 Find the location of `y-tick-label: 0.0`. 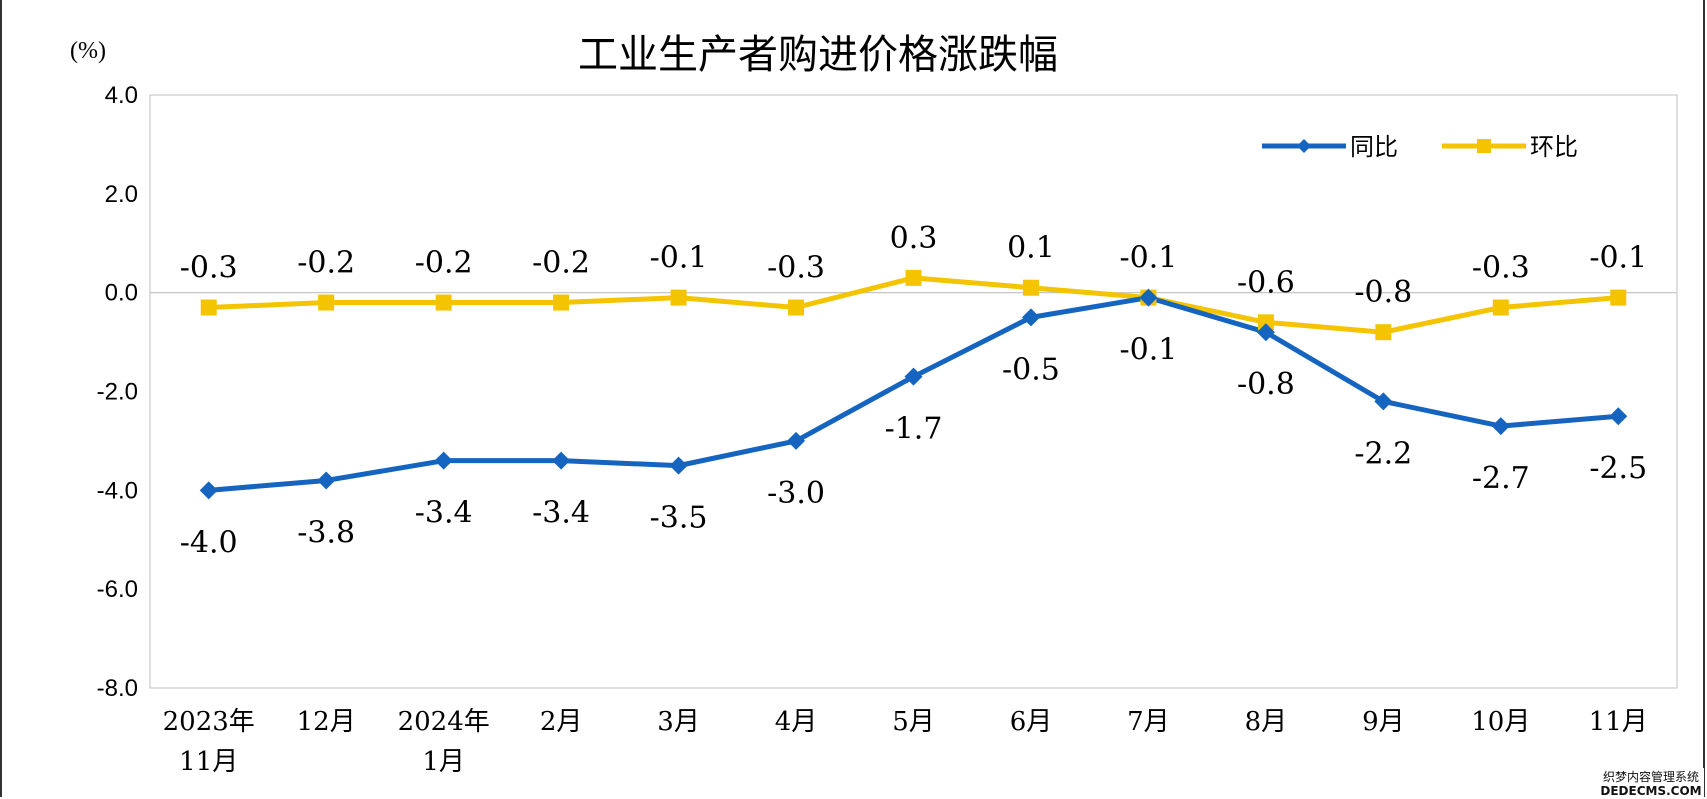

y-tick-label: 0.0 is located at coordinates (121, 293).